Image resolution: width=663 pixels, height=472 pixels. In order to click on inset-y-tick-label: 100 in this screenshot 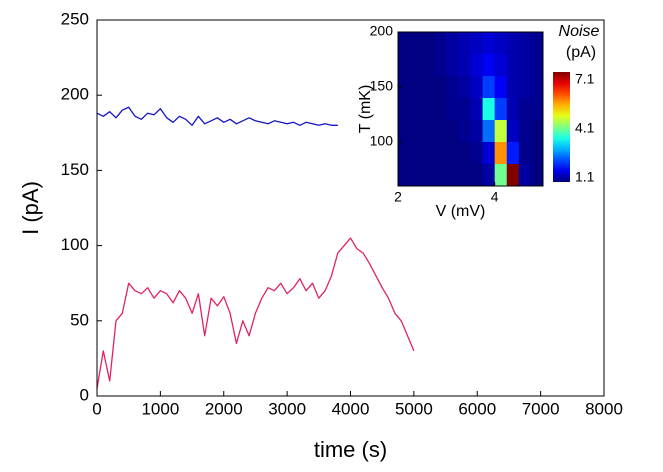, I will do `click(382, 141)`.